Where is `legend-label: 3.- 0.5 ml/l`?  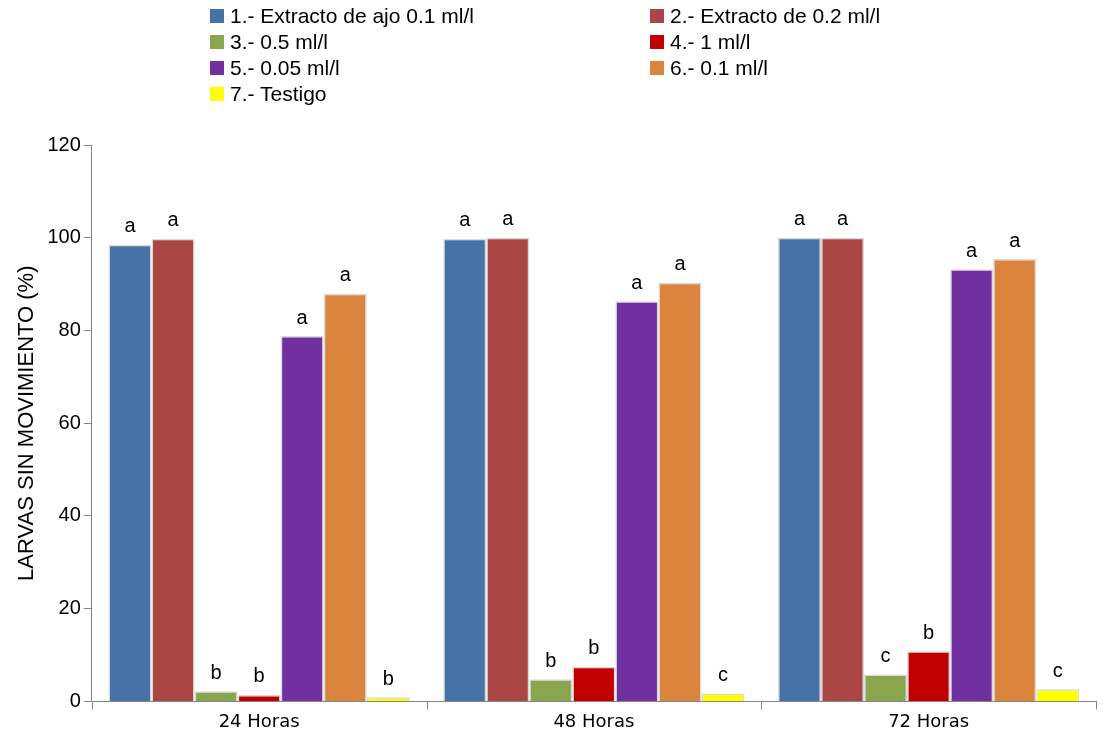 legend-label: 3.- 0.5 ml/l is located at coordinates (279, 42).